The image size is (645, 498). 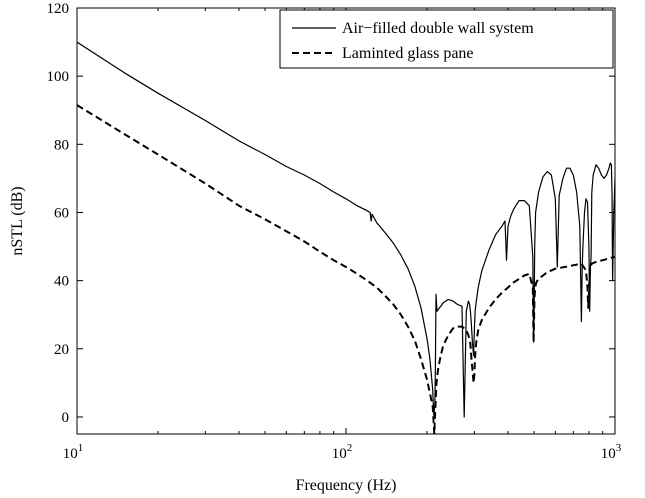 I want to click on legend-label-2: Laminted glass pane, so click(x=408, y=53).